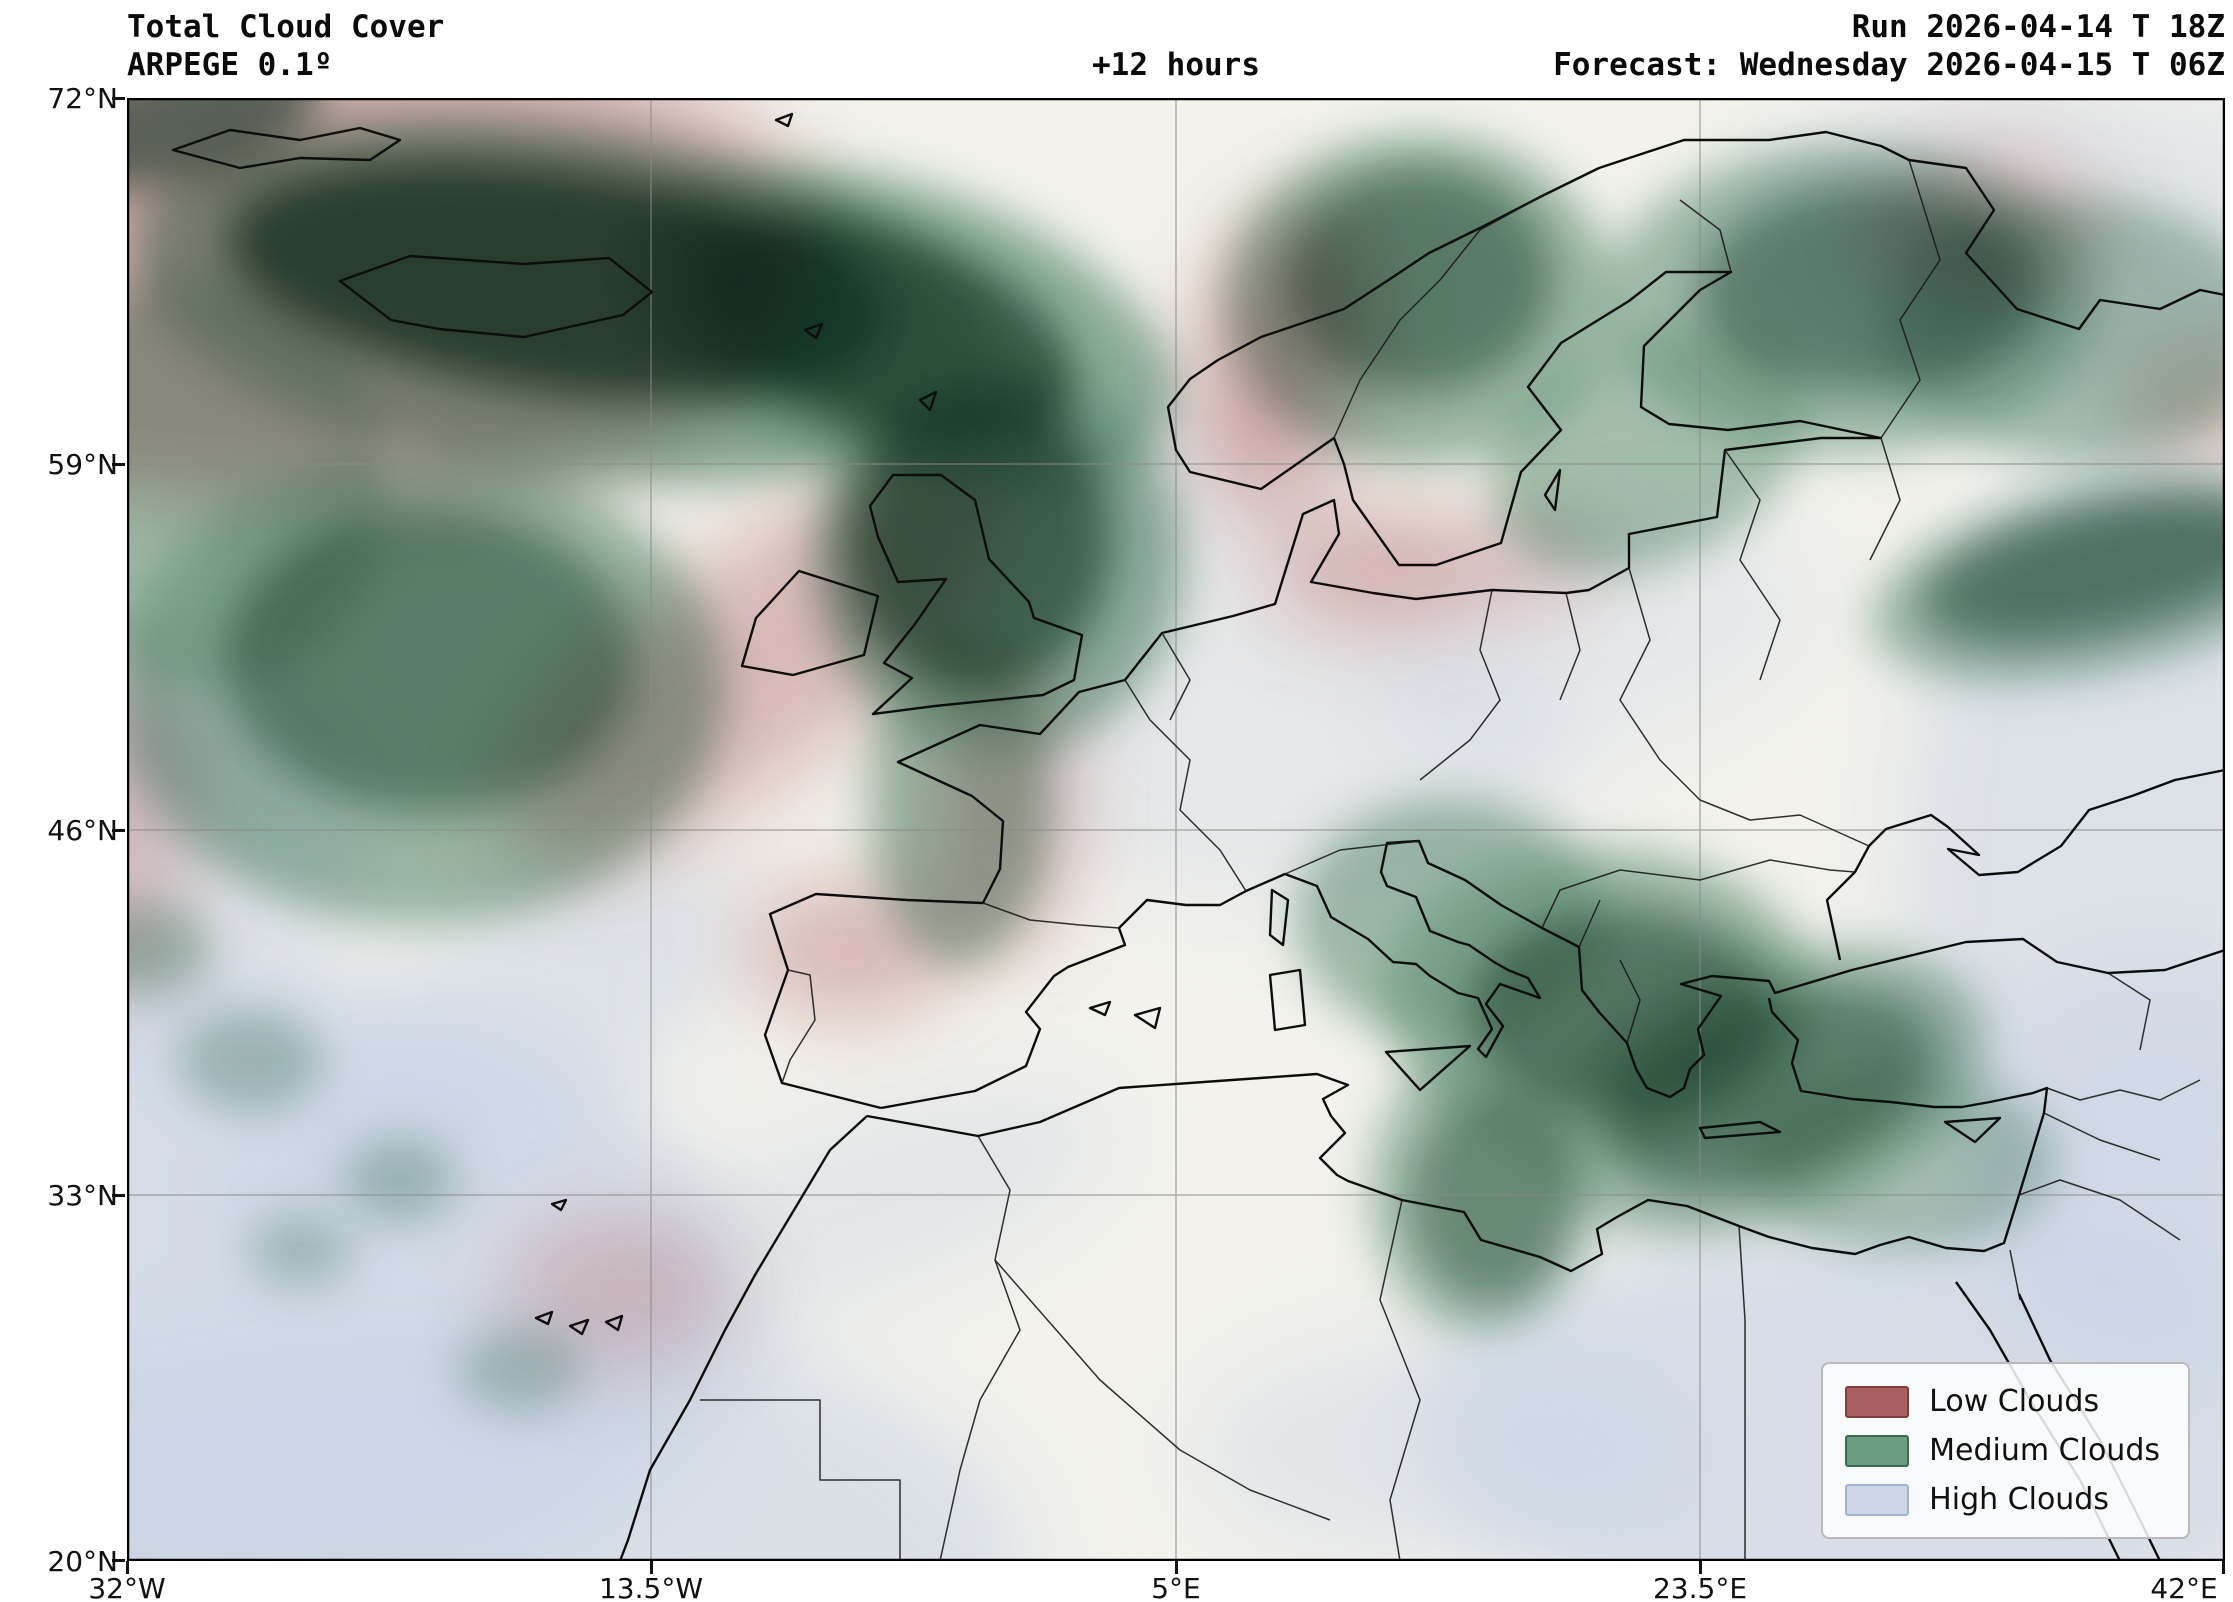 This screenshot has height=1602, width=2233. What do you see at coordinates (82, 1561) in the screenshot?
I see `y-tick-20n: 20°N` at bounding box center [82, 1561].